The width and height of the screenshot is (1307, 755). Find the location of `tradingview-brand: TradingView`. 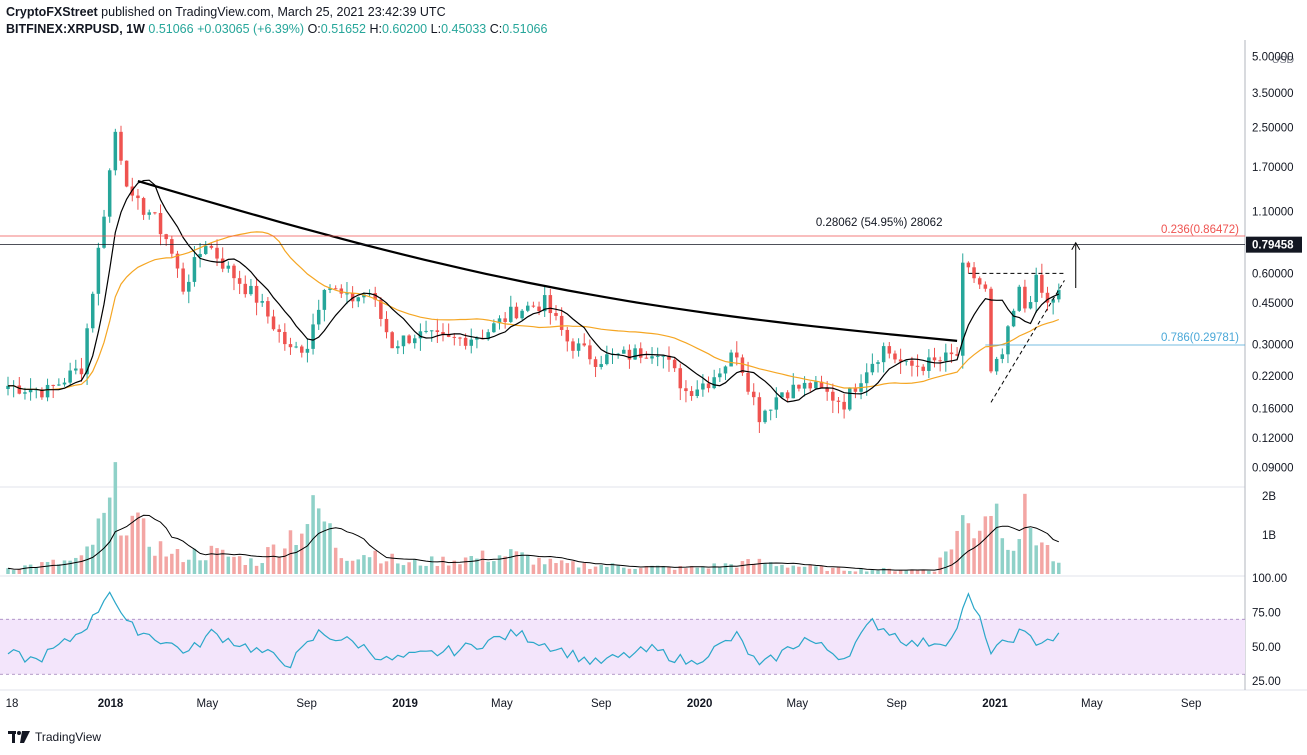

tradingview-brand: TradingView is located at coordinates (54, 737).